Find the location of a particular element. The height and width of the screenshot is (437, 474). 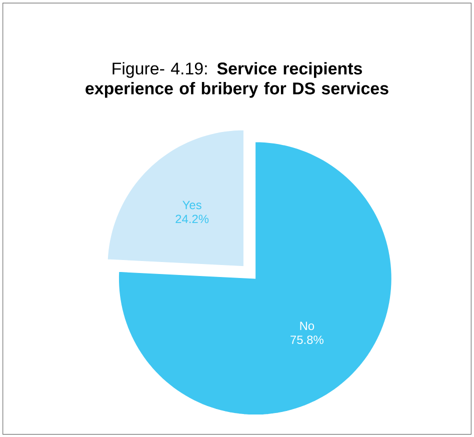

data-label: 24.2% is located at coordinates (192, 219).